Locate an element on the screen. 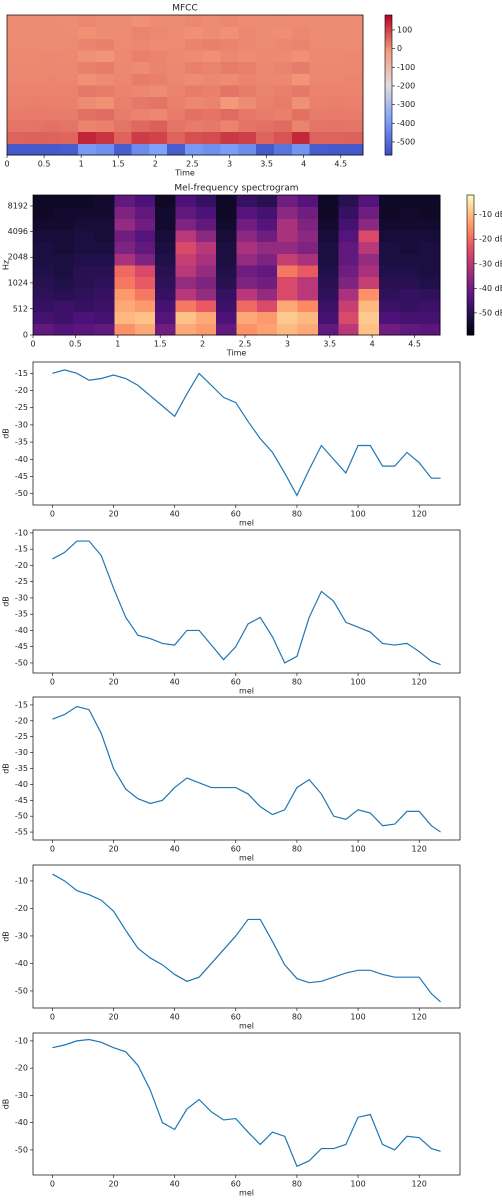 This screenshot has width=502, height=1200. y-tick-label: -20 is located at coordinates (21, 390).